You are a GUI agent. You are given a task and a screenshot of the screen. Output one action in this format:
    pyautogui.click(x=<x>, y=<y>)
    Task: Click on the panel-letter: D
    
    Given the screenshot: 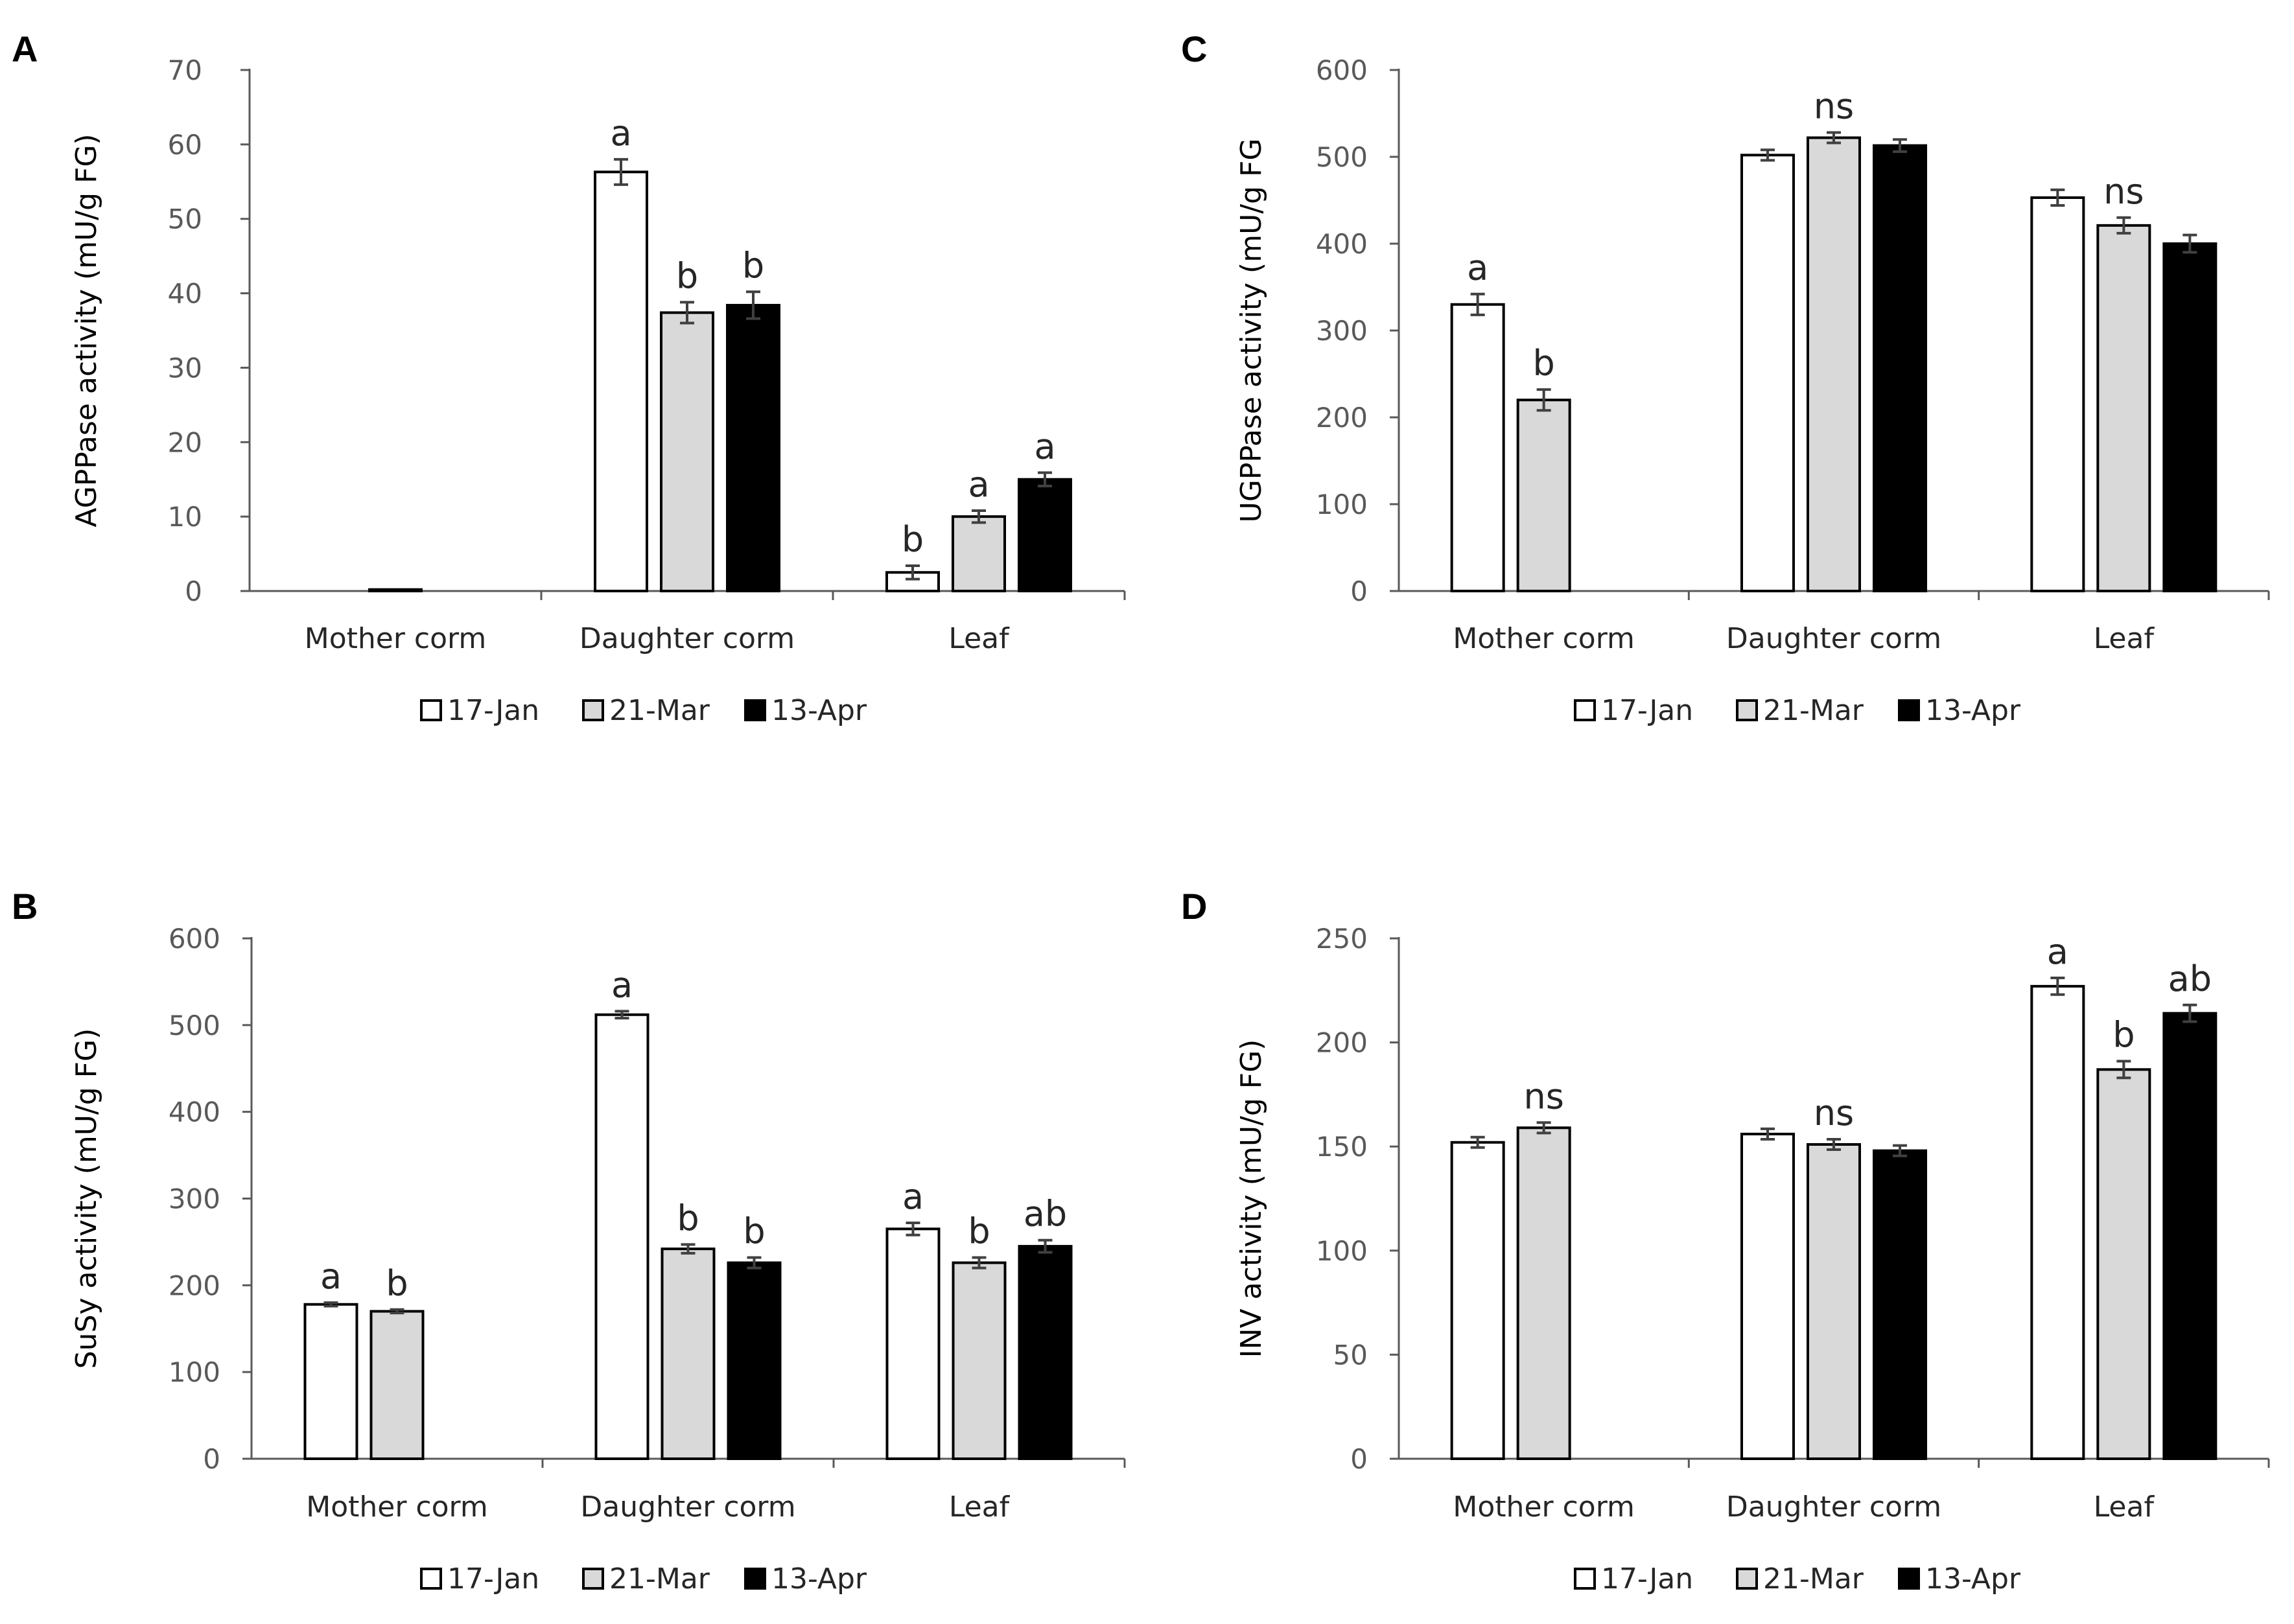 What is the action you would take?
    pyautogui.click(x=1194, y=906)
    